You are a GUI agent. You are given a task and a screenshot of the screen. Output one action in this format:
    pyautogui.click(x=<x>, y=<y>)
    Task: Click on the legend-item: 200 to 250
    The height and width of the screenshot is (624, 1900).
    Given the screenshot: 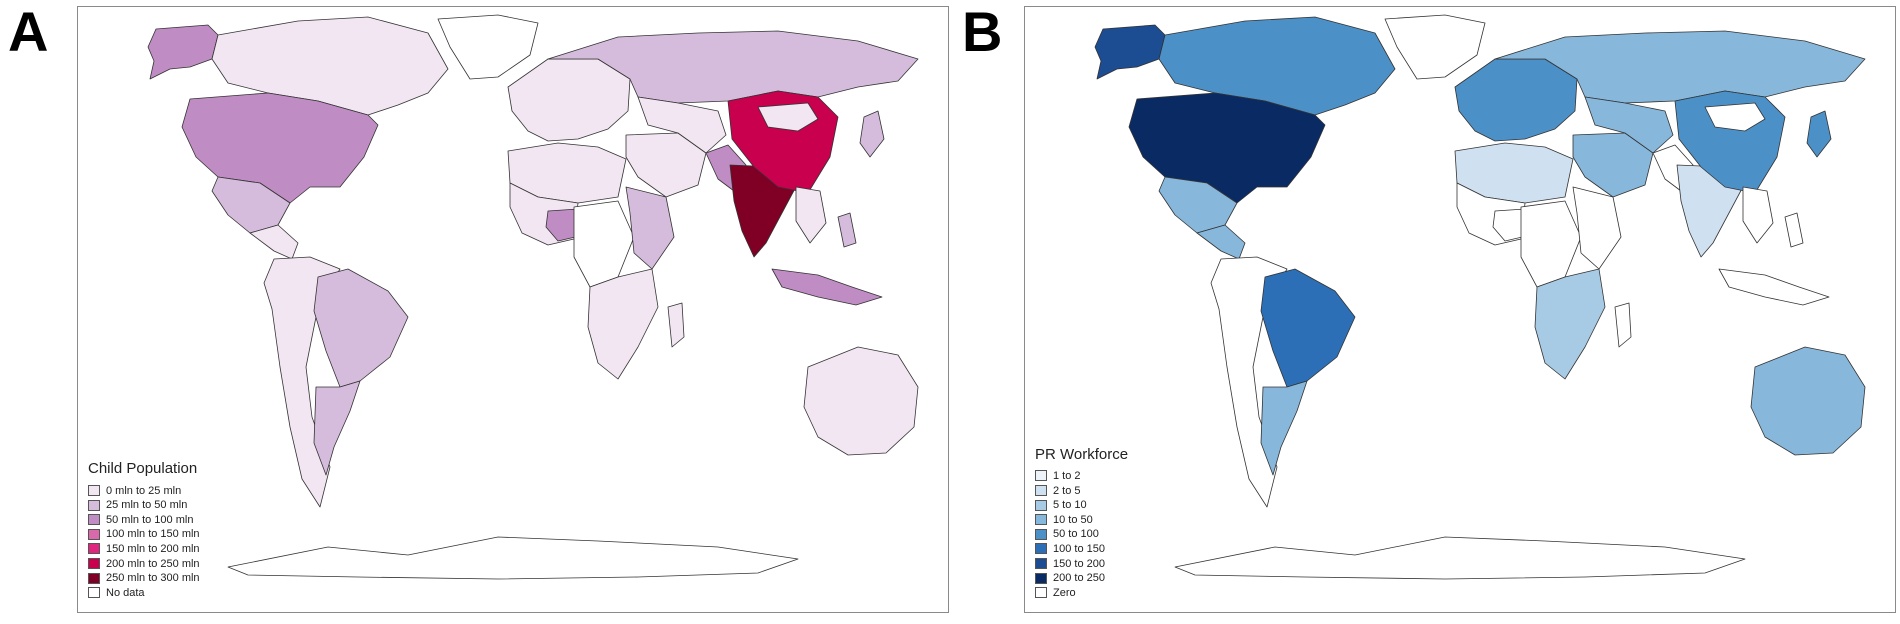 What is the action you would take?
    pyautogui.click(x=1081, y=578)
    